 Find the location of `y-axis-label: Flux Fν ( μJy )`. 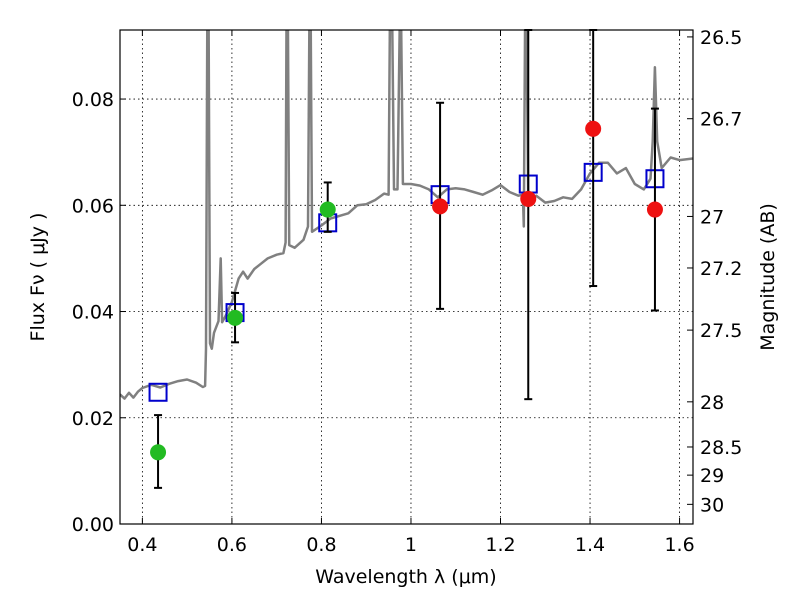

y-axis-label: Flux Fν ( μJy ) is located at coordinates (38, 277).